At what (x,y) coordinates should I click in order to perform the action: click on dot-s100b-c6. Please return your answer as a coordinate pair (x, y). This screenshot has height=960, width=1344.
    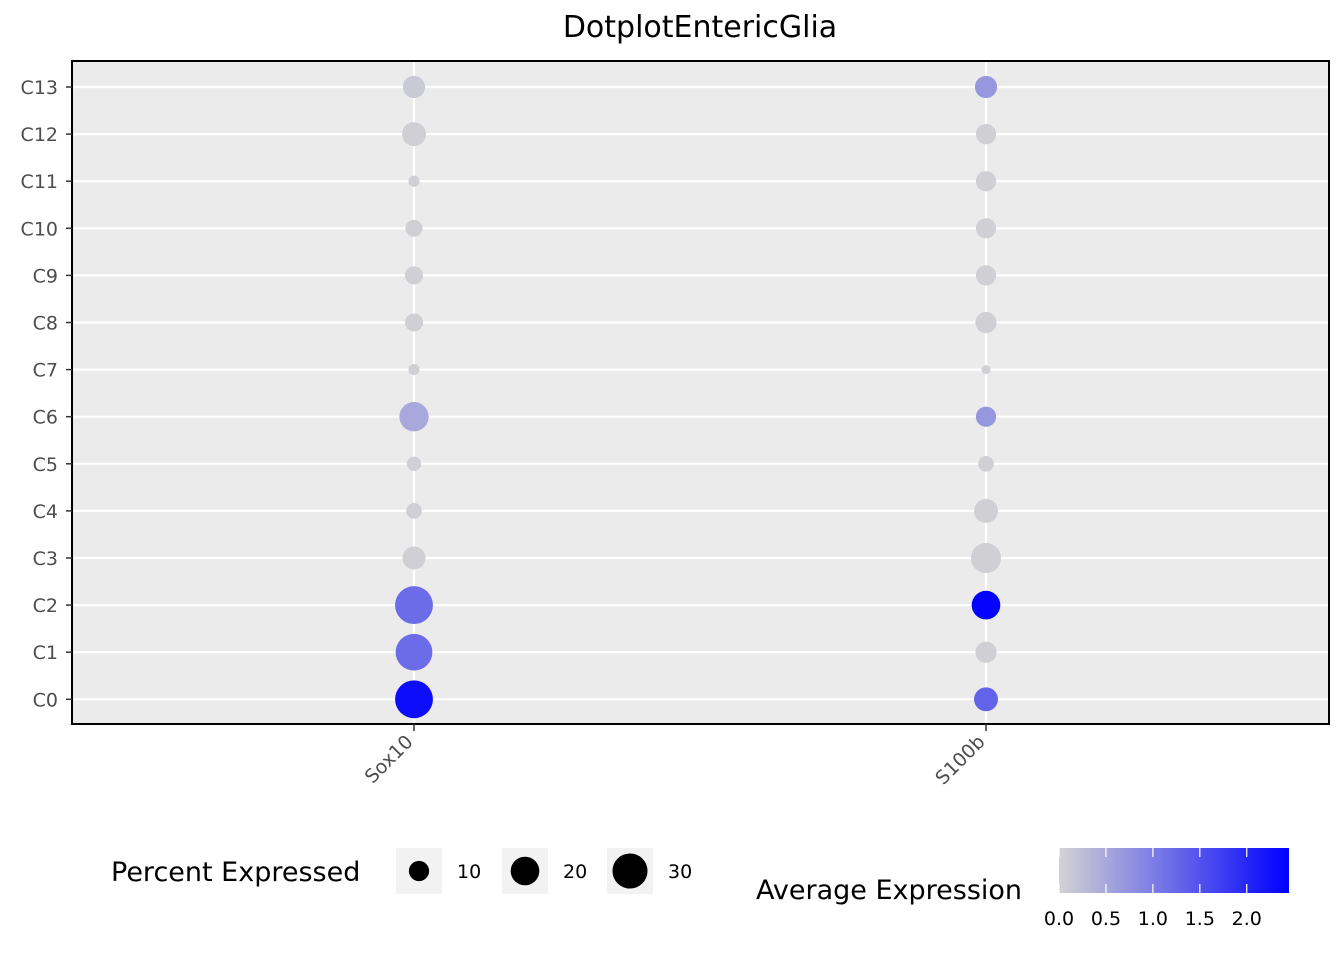
    Looking at the image, I should click on (986, 416).